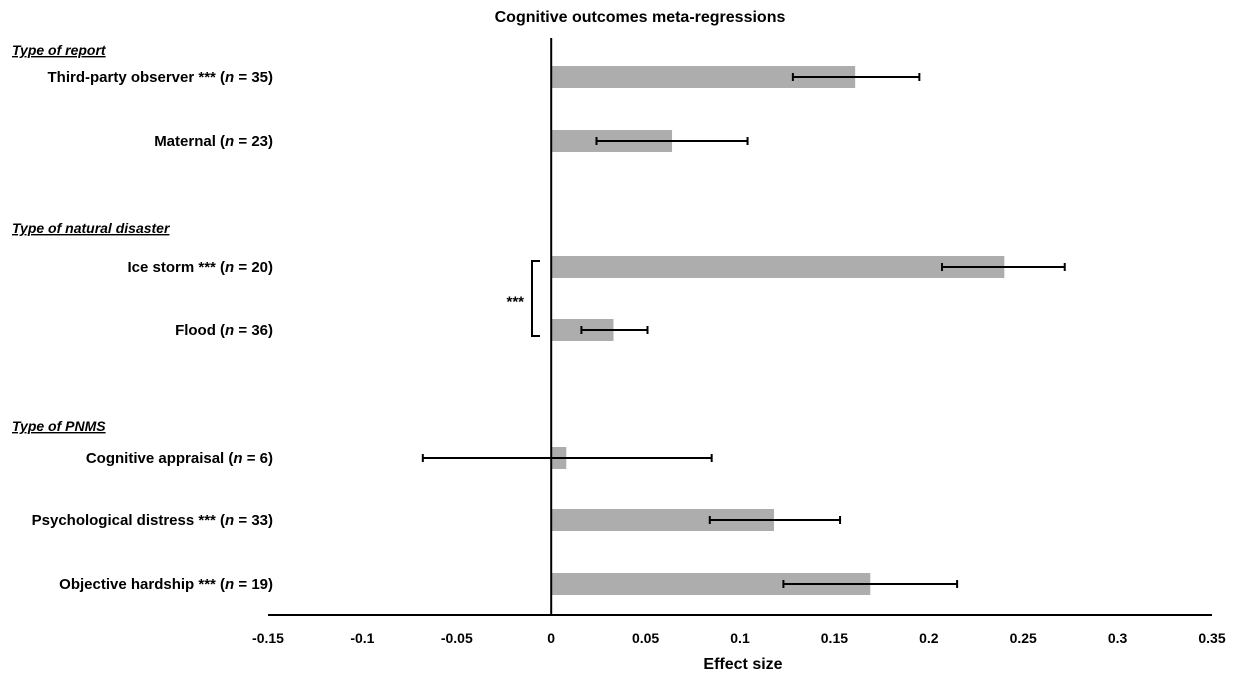  Describe the element at coordinates (253, 520) in the screenshot. I see `category-label-count: = 33)` at that location.